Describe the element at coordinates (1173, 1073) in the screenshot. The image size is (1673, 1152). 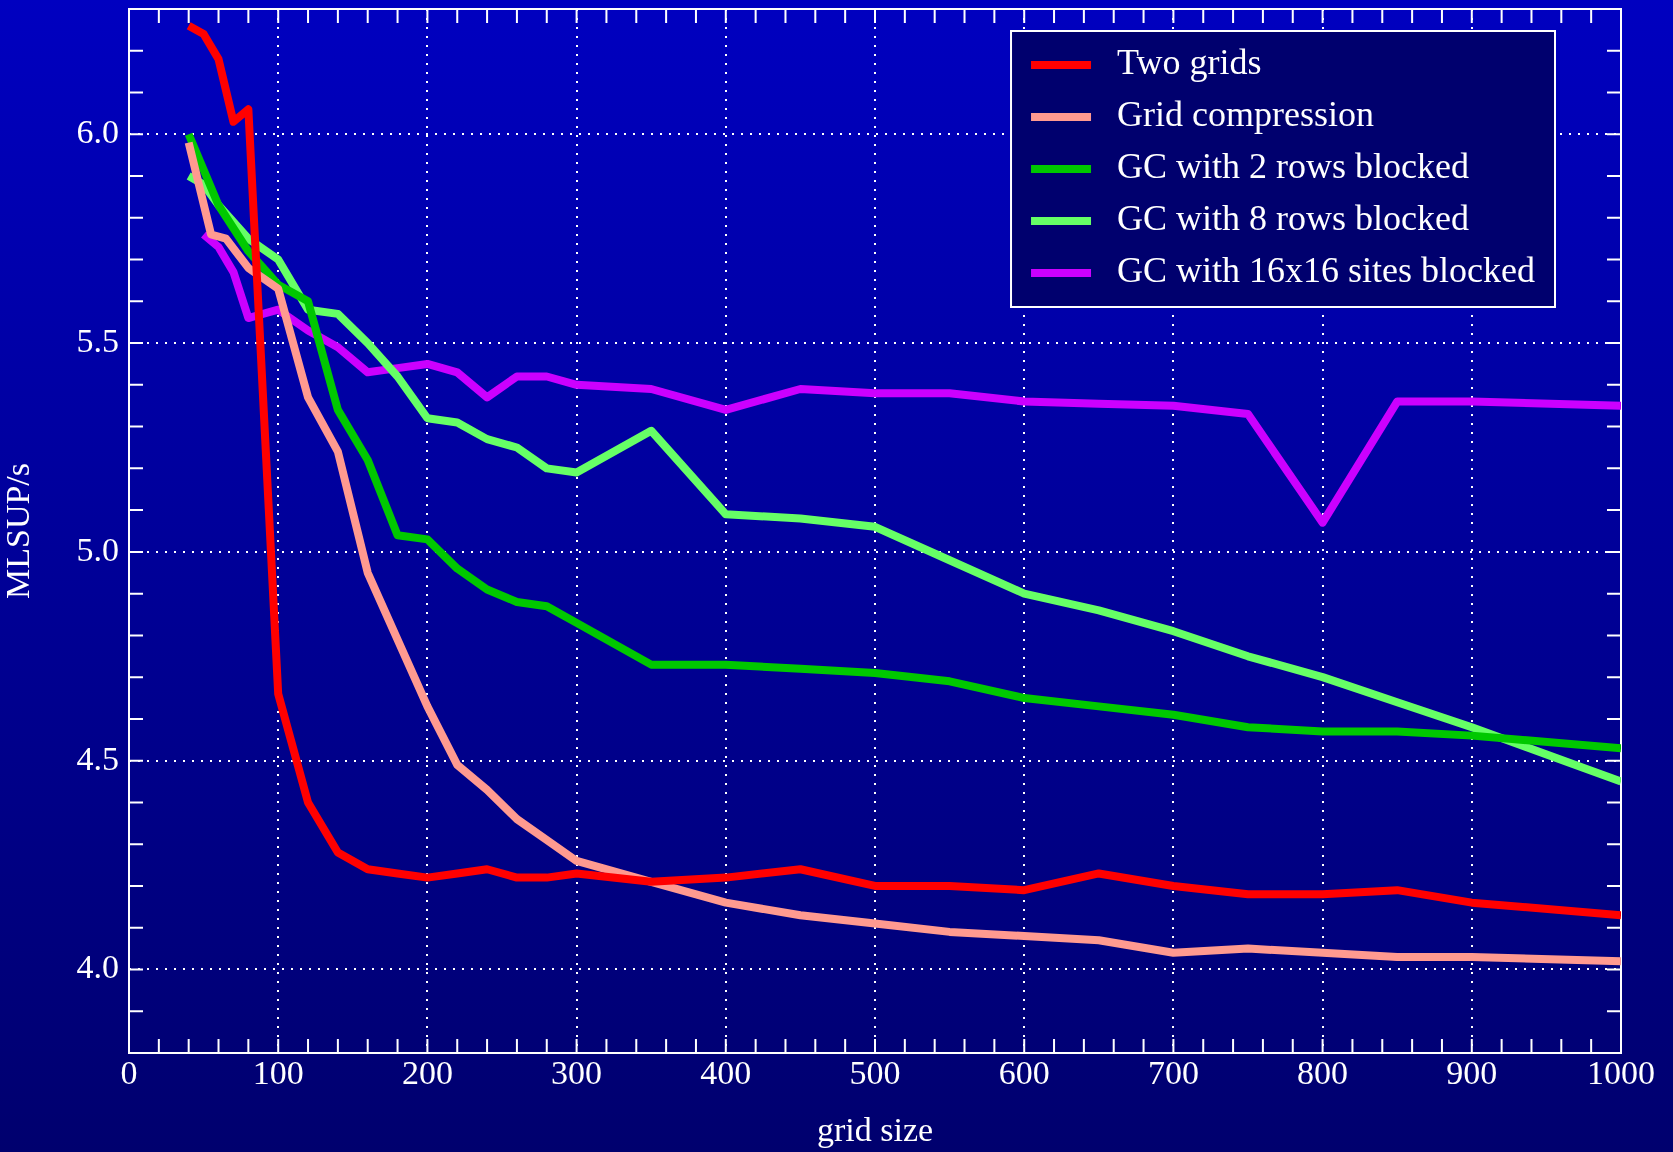
I see `x-tick-label: 700` at that location.